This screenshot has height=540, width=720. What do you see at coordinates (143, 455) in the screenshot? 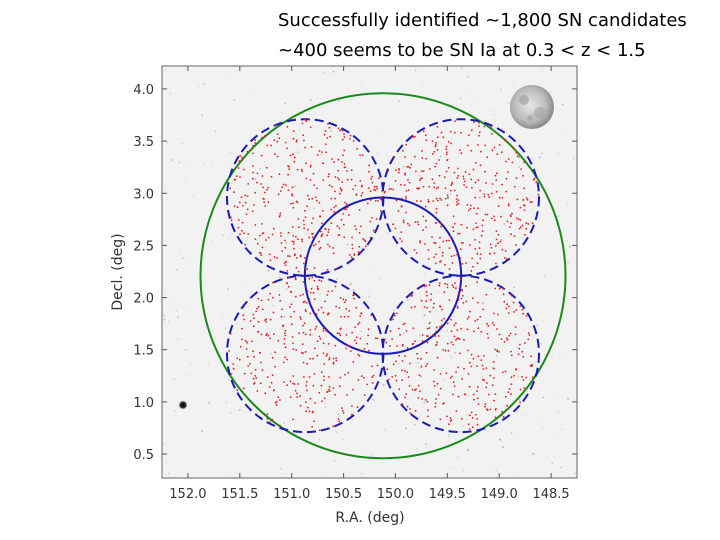
I see `y-tick-label: 0.5` at bounding box center [143, 455].